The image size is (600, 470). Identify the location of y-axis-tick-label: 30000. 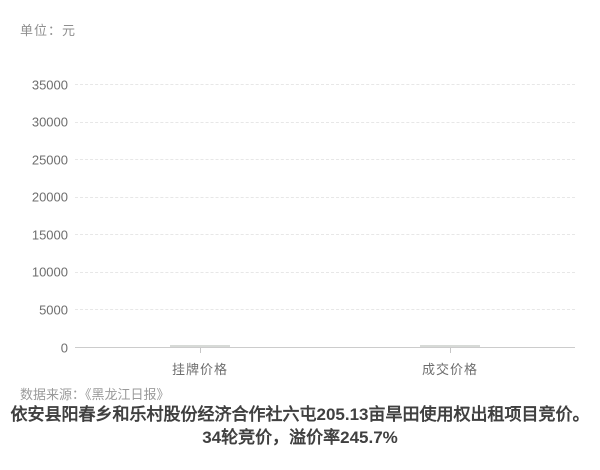
(49, 122).